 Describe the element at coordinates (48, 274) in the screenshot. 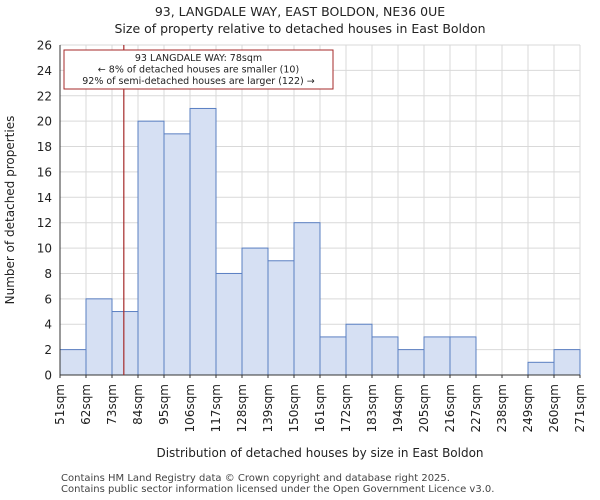

I see `y-tick-label: 8` at that location.